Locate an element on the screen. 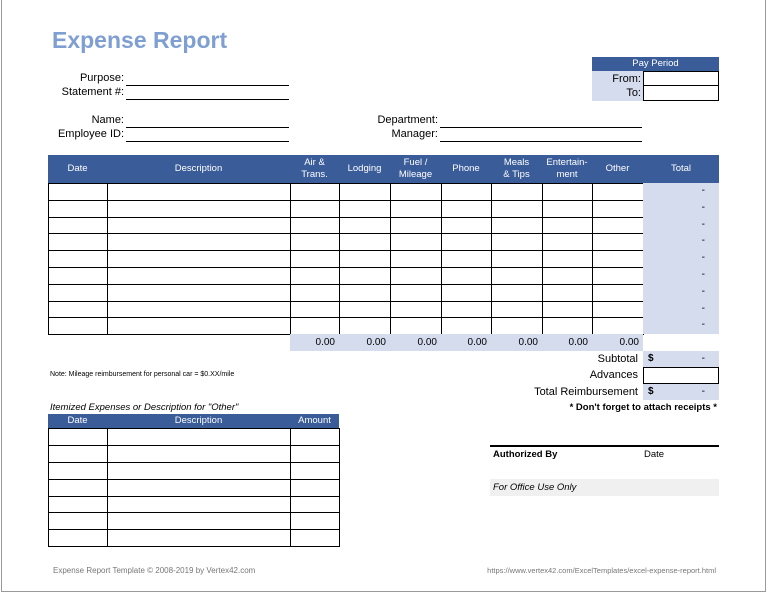  advances-input is located at coordinates (681, 375).